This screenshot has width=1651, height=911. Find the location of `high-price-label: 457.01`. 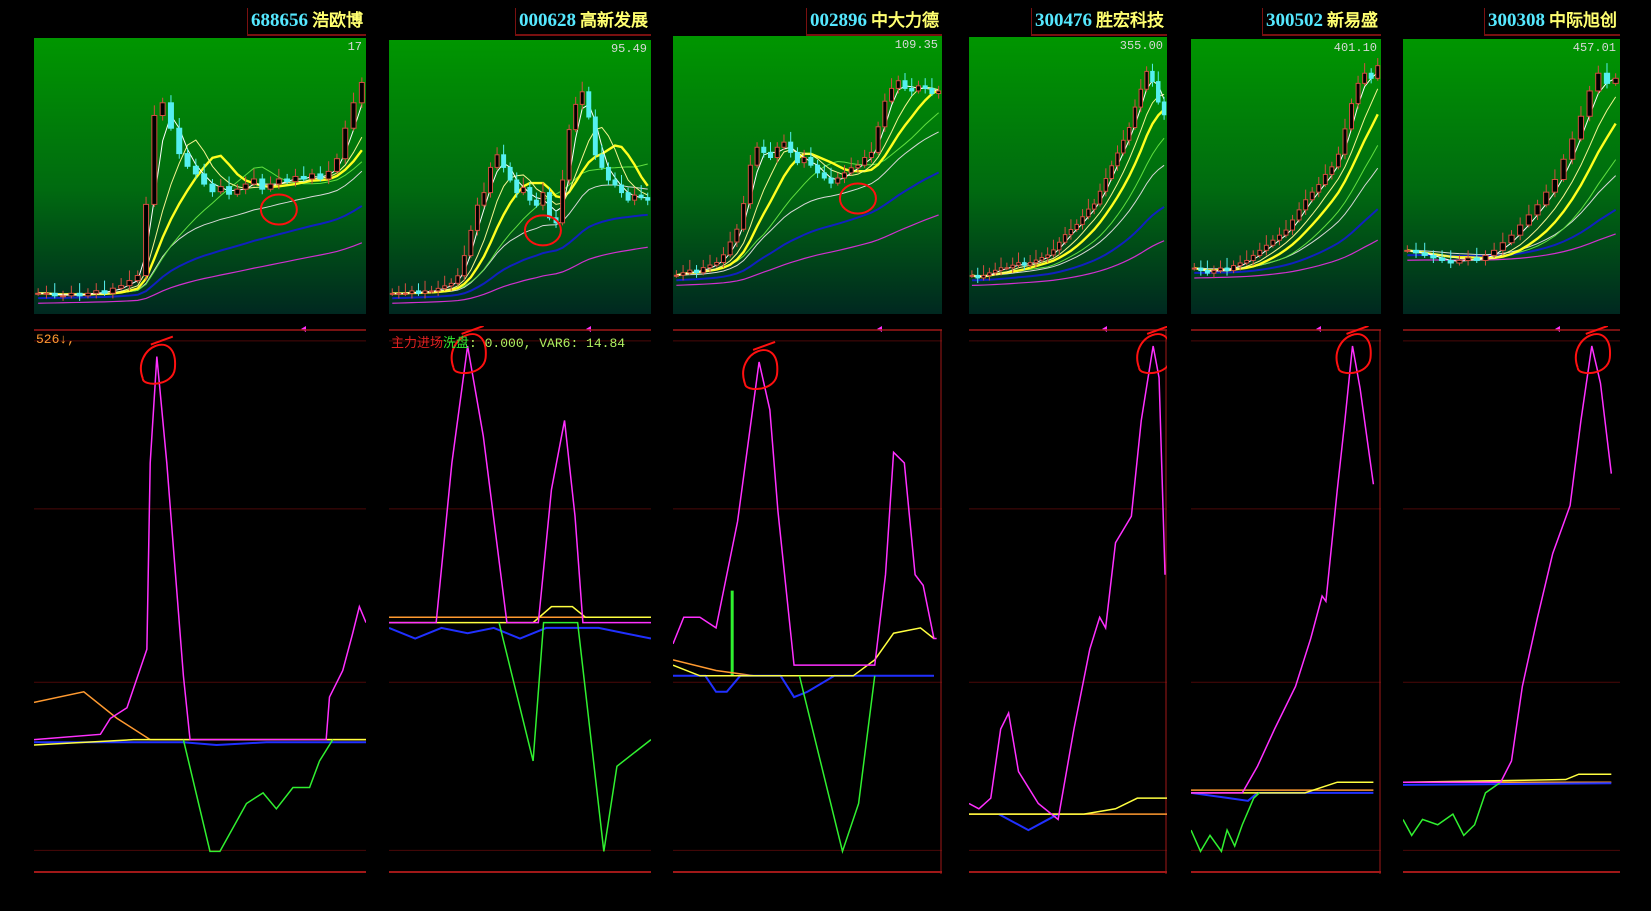

high-price-label: 457.01 is located at coordinates (1594, 48).